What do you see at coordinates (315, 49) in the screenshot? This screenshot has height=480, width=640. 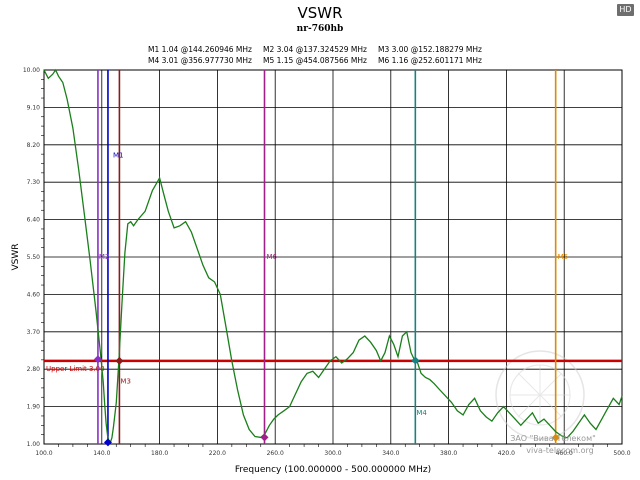 I see `legend-m2: M2 3.04 @137.324529 MHz` at bounding box center [315, 49].